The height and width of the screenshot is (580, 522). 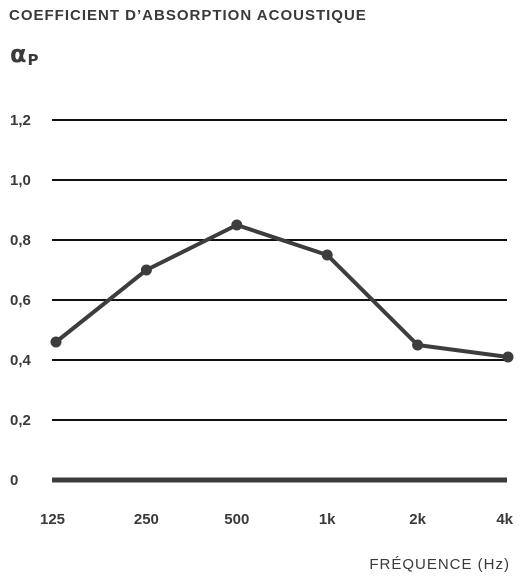 I want to click on x-tick-label: 4k, so click(x=504, y=519).